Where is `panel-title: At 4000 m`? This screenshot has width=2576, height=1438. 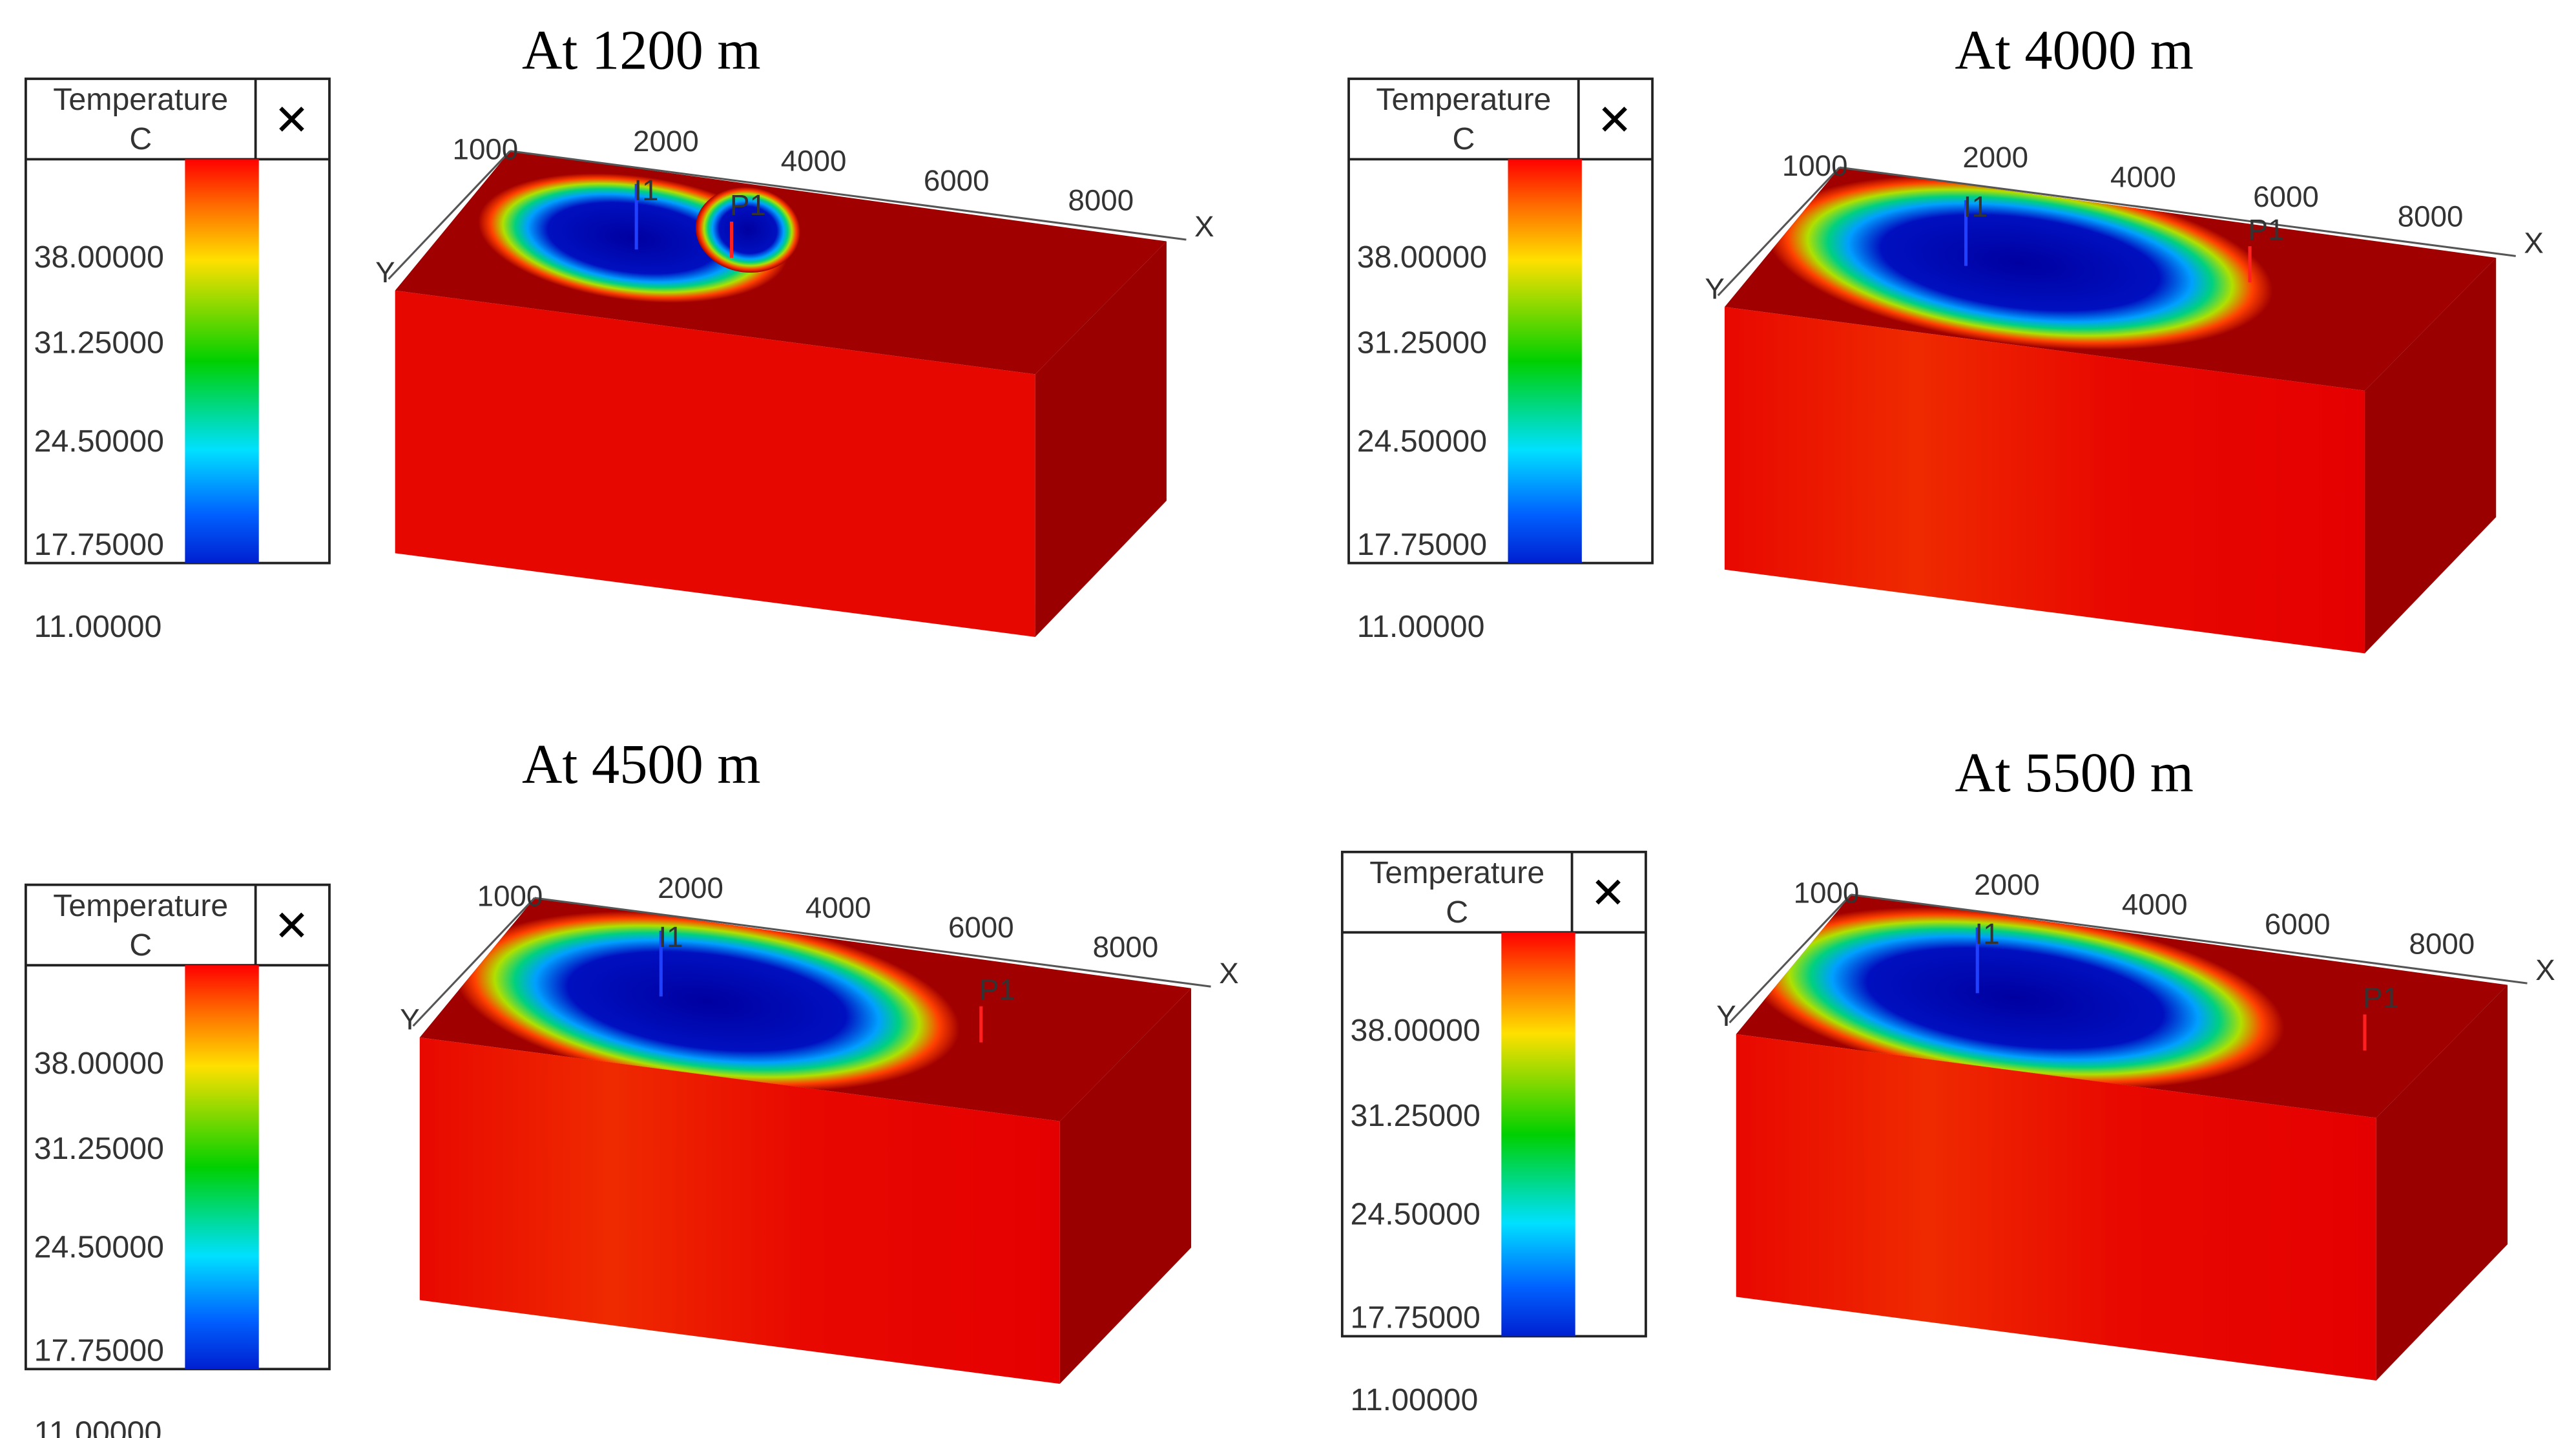
panel-title: At 4000 m is located at coordinates (2074, 50).